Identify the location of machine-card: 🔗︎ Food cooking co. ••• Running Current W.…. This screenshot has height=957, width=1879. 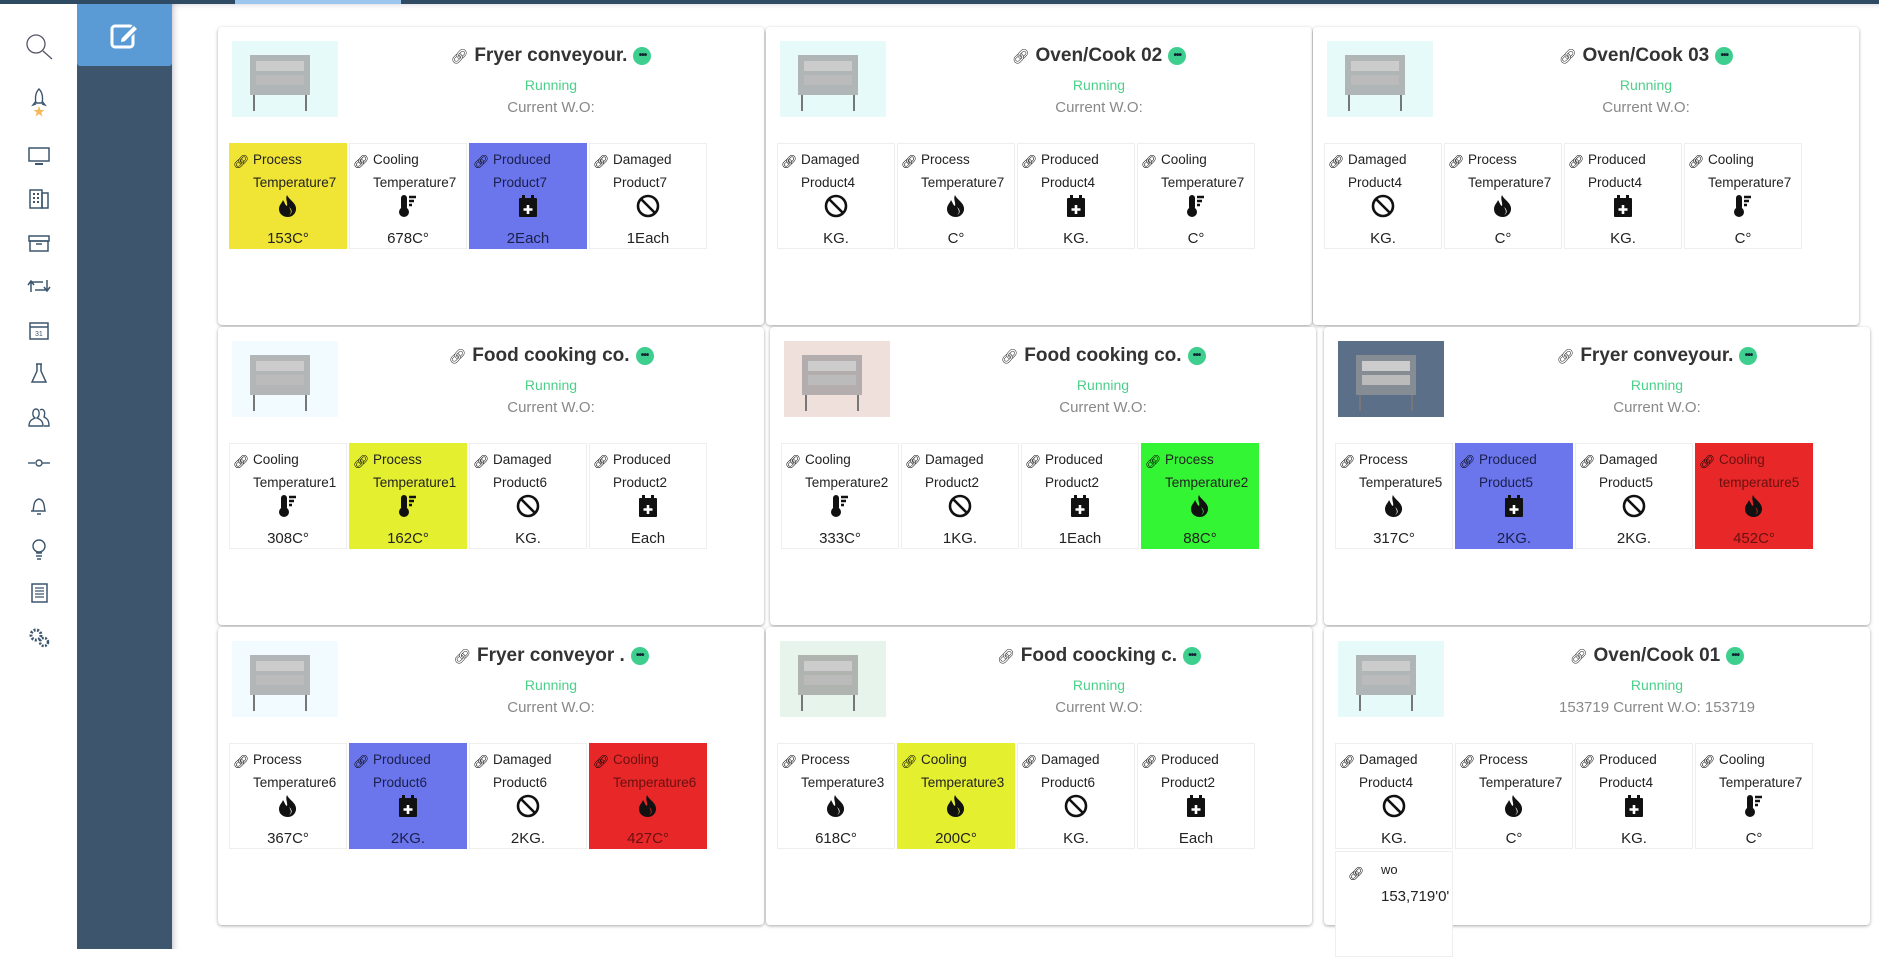
(491, 476).